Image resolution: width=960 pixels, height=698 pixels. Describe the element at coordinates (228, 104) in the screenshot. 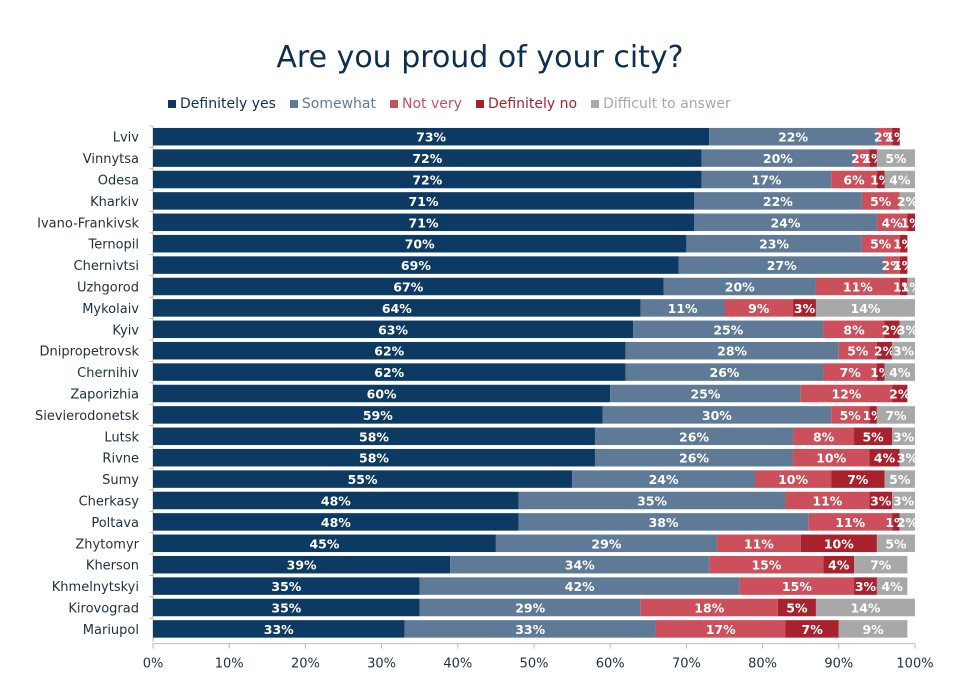

I see `legend-label: Definitely yes` at that location.